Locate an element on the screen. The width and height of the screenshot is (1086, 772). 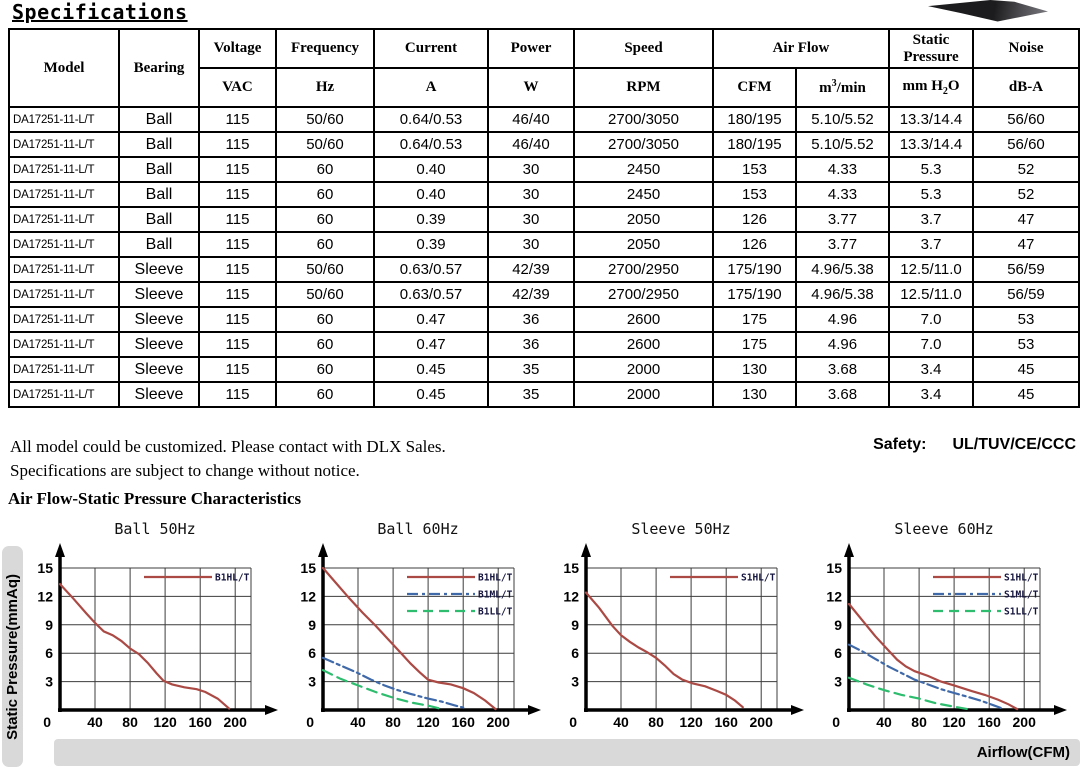
table-cell: 0.39 is located at coordinates (431, 244).